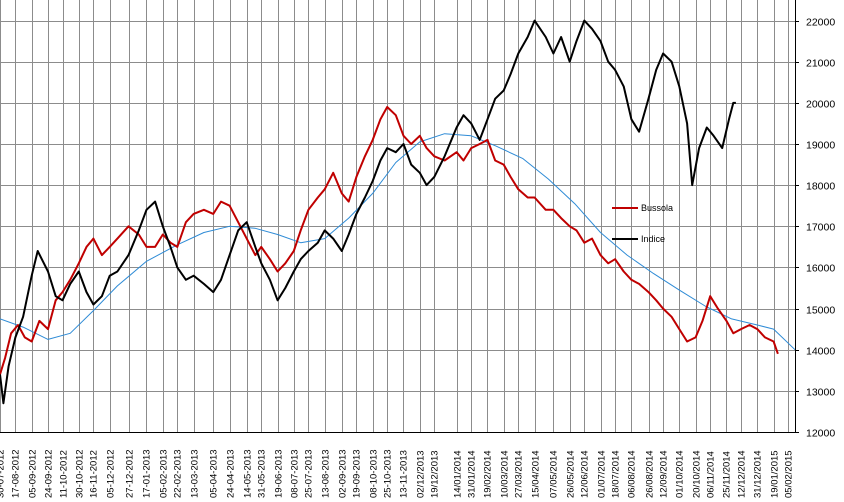  Describe the element at coordinates (820, 23) in the screenshot. I see `y-tick-label: 22000` at that location.